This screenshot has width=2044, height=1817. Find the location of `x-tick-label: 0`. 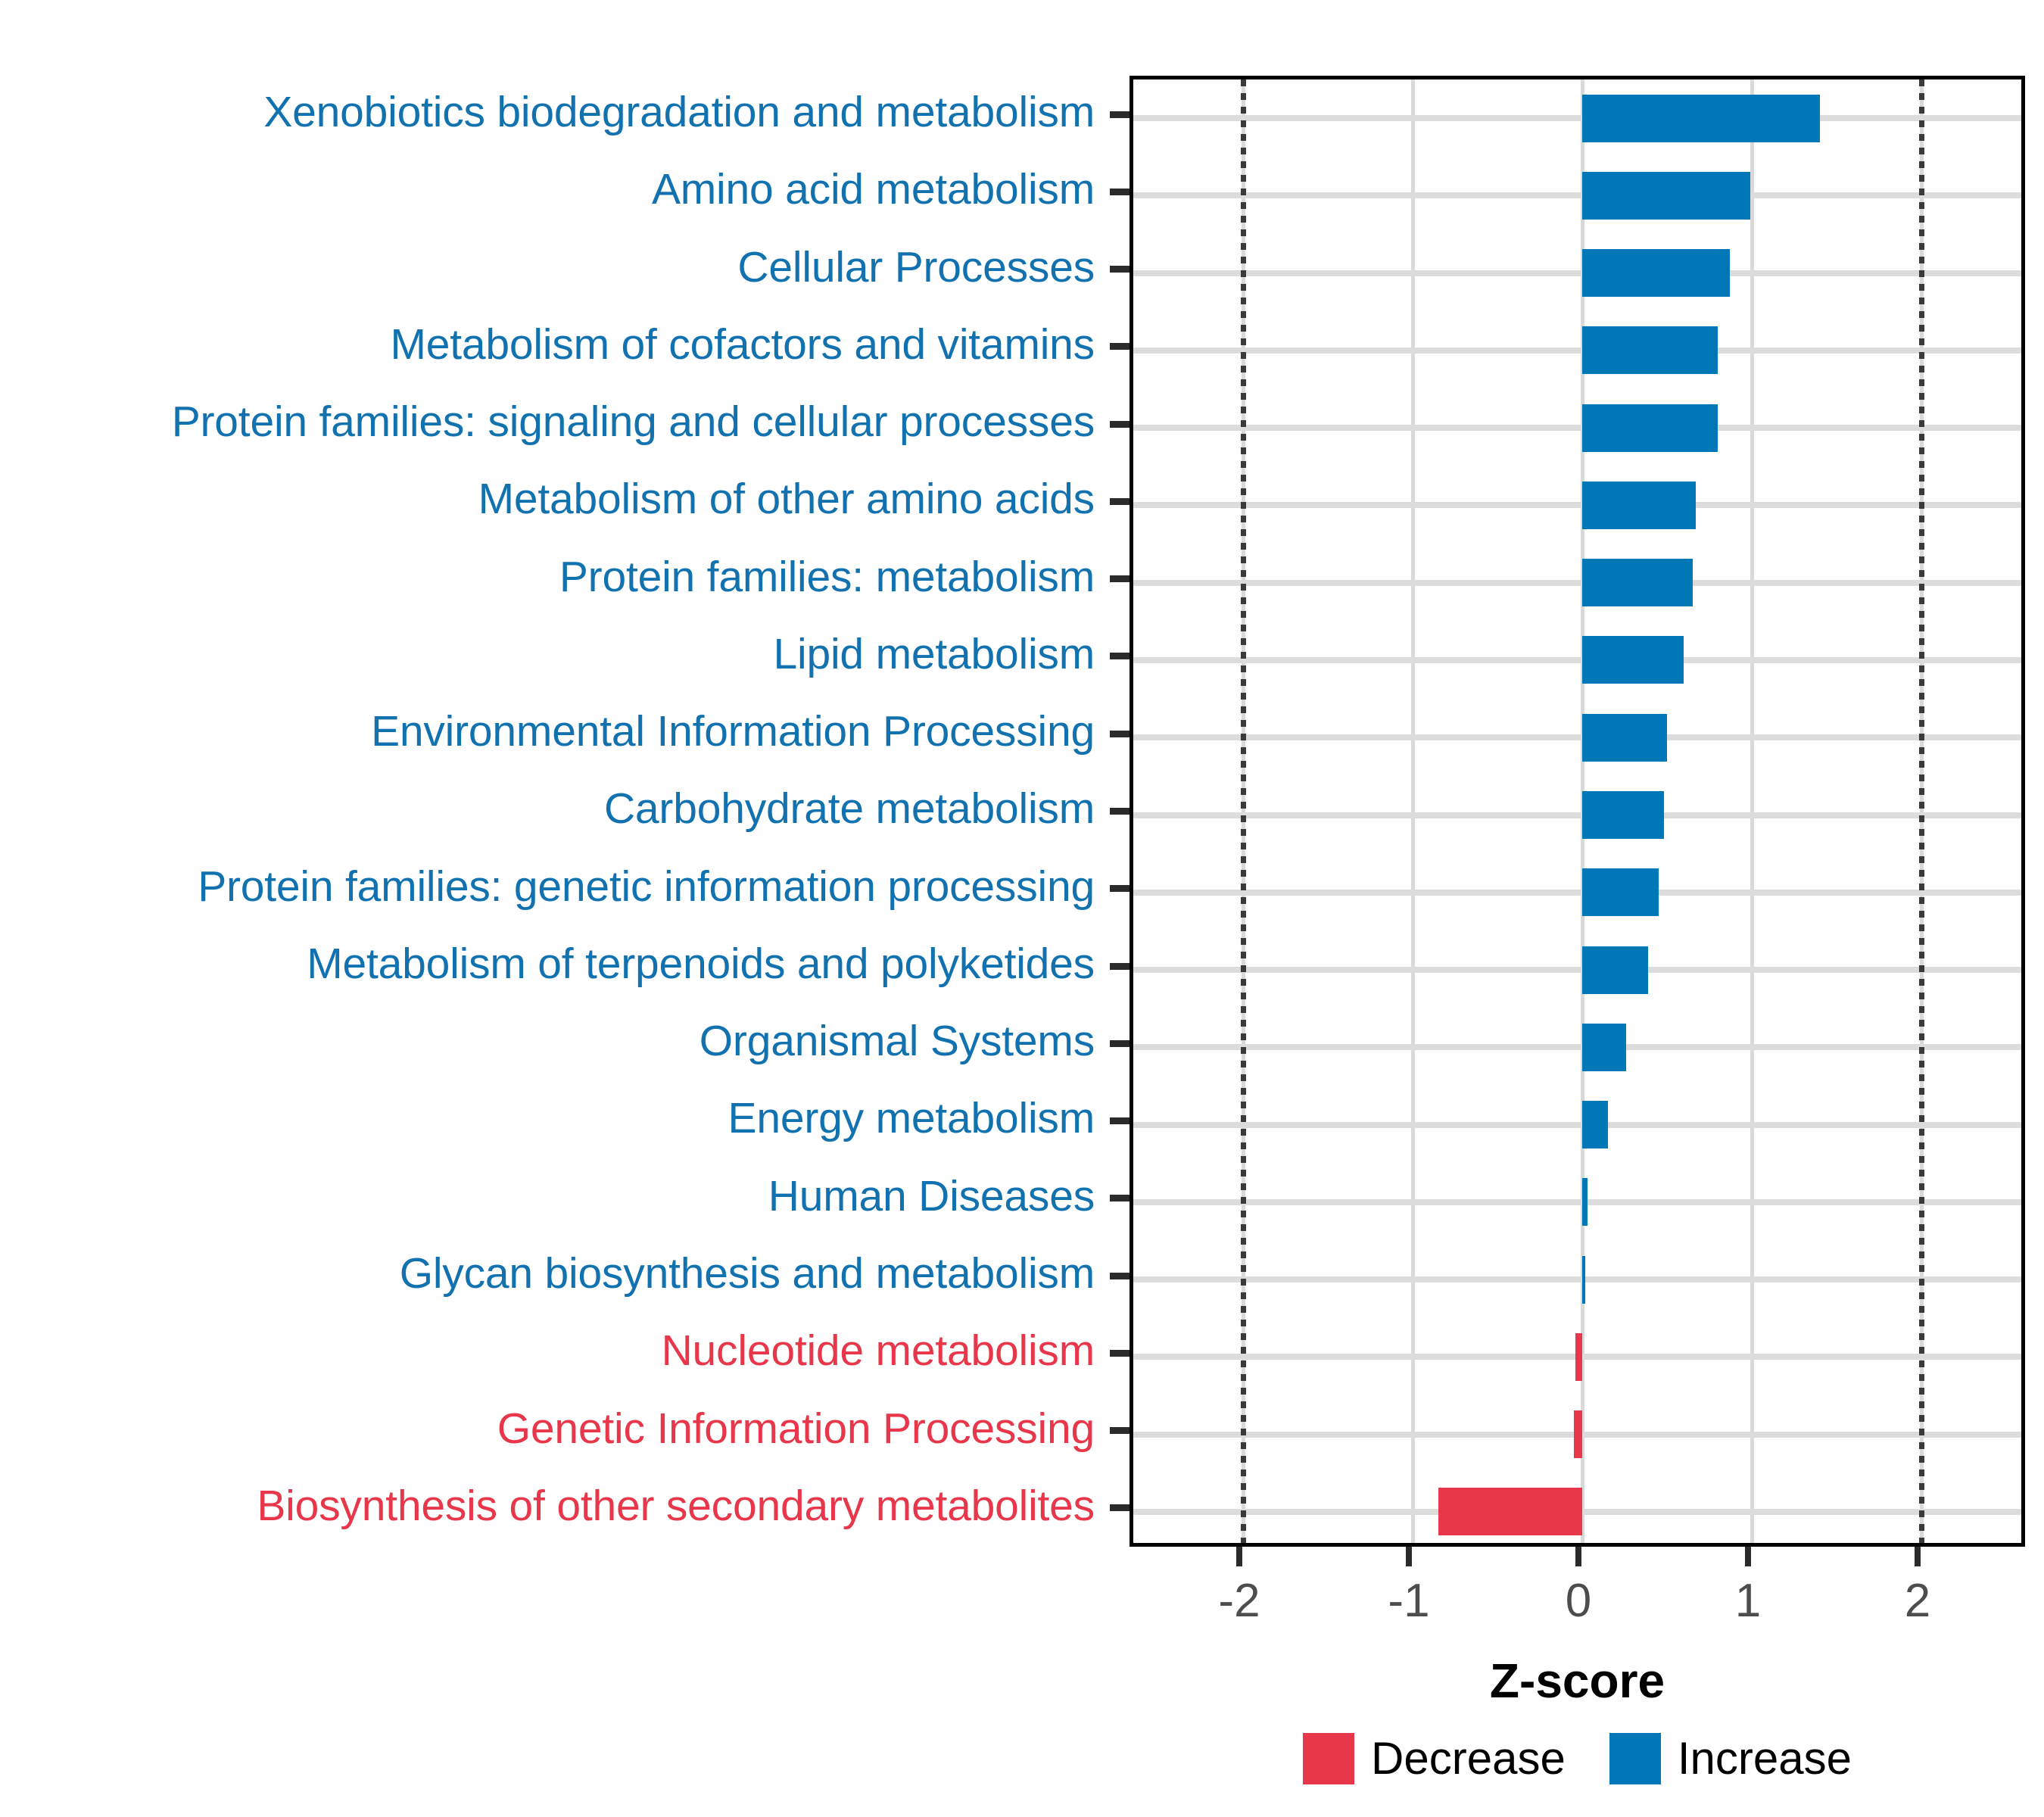

x-tick-label: 0 is located at coordinates (1578, 1601).